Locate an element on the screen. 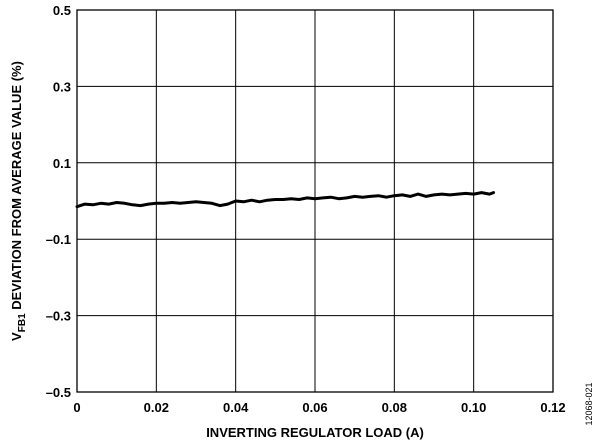 This screenshot has width=600, height=444. series-layer is located at coordinates (285, 200).